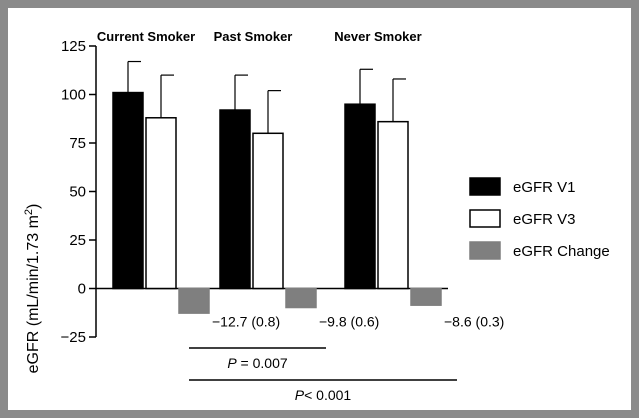 This screenshot has width=639, height=418. Describe the element at coordinates (544, 187) in the screenshot. I see `legend-label: eGFR V1` at that location.